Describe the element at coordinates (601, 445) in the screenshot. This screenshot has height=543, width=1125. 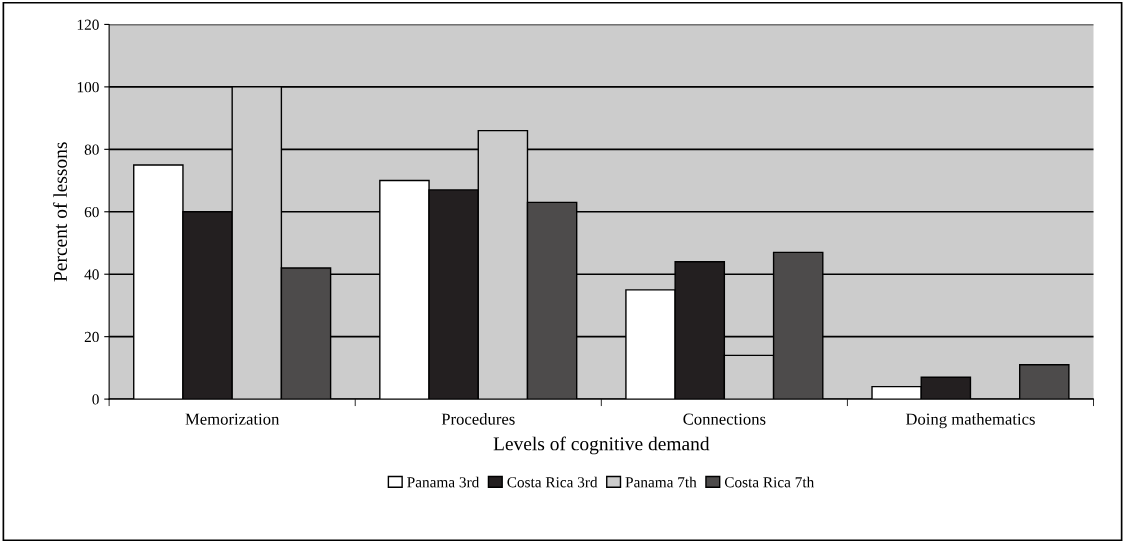
I see `x-axis-title: Levels of cognitive demand` at that location.